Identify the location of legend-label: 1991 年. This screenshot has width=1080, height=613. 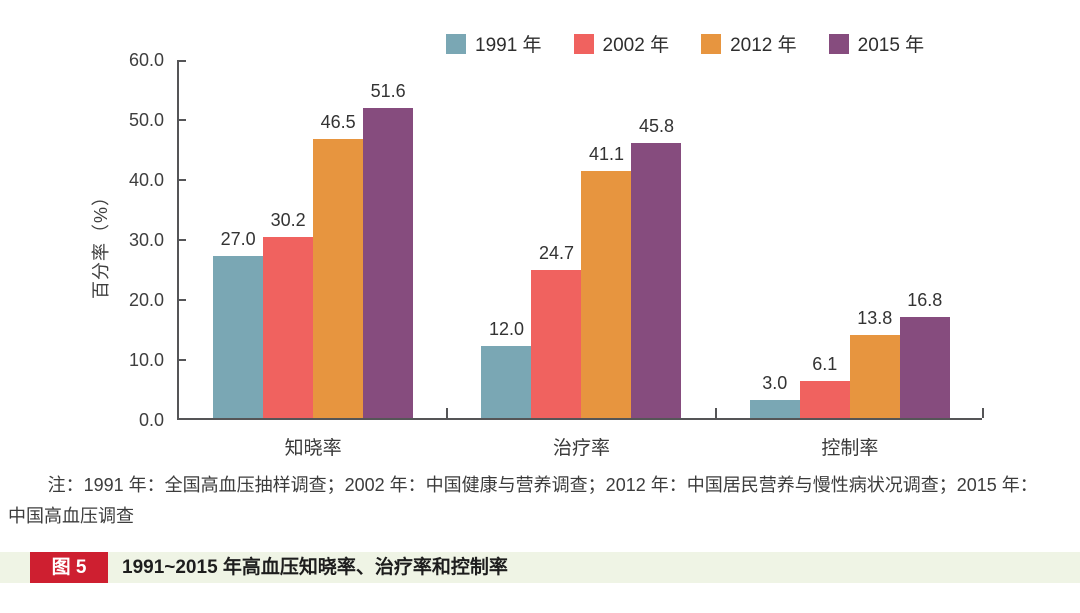
(508, 45).